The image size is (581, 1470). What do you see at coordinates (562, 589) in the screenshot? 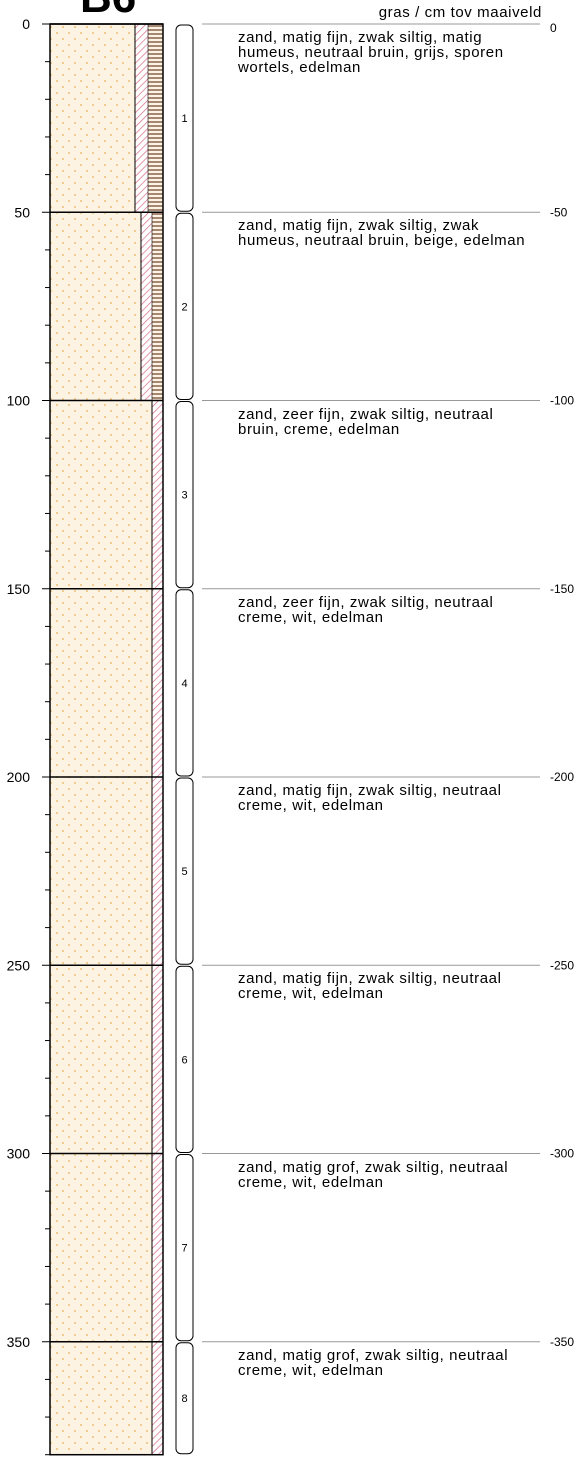
I see `layer-top-depth-label: -150` at bounding box center [562, 589].